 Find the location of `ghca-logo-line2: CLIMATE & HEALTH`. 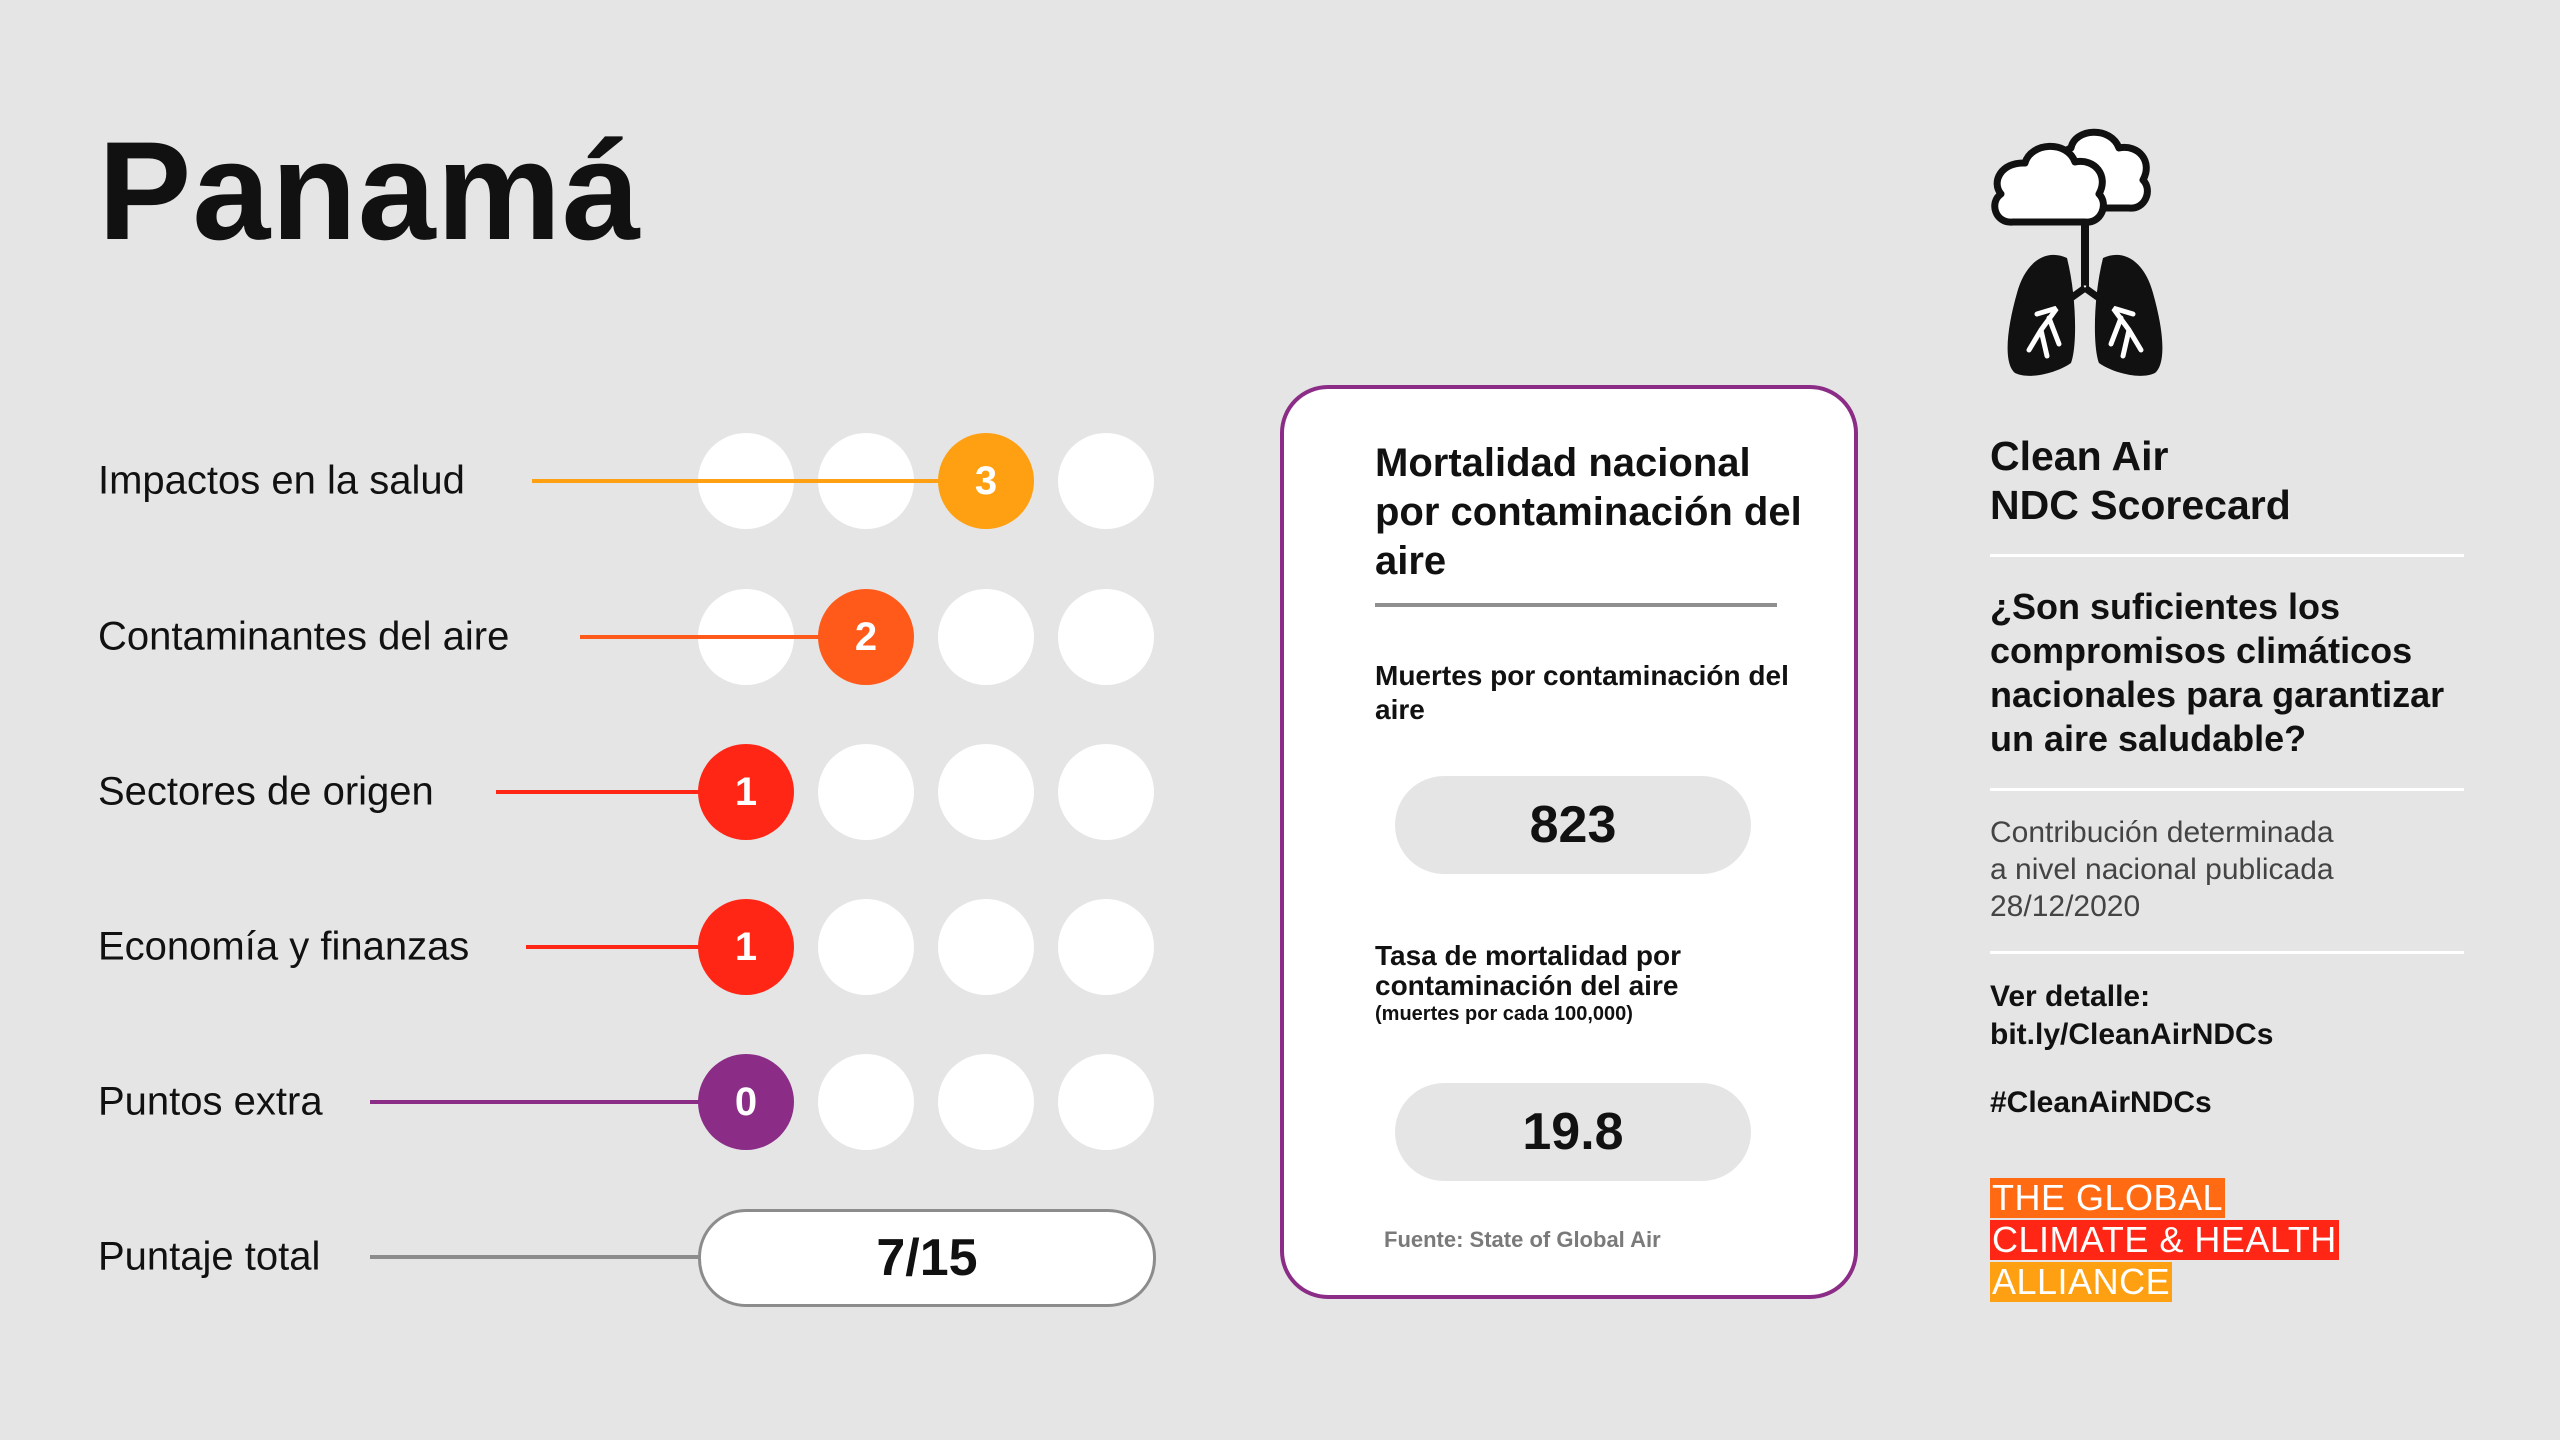

ghca-logo-line2: CLIMATE & HEALTH is located at coordinates (2164, 1239).